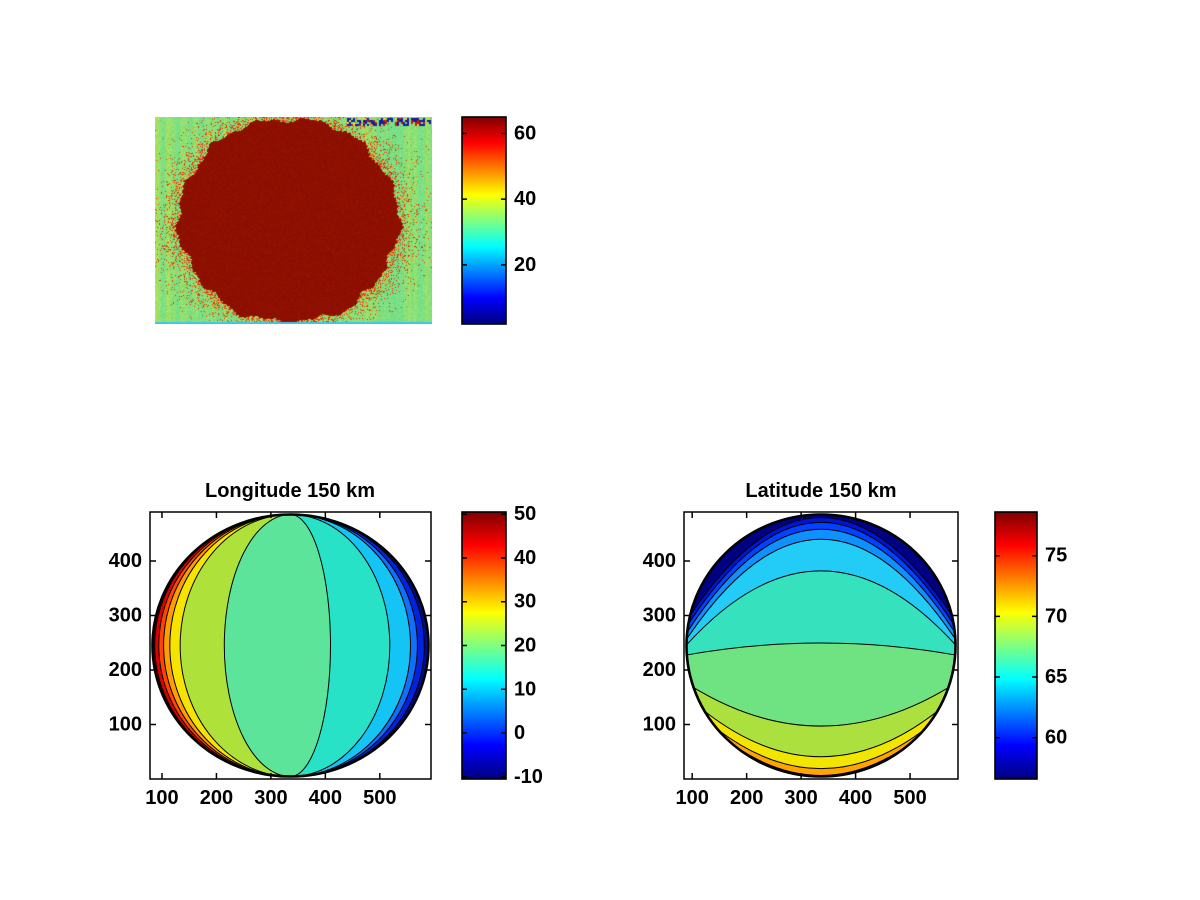 This screenshot has height=900, width=1200. I want to click on longitude-bands, so click(290, 645).